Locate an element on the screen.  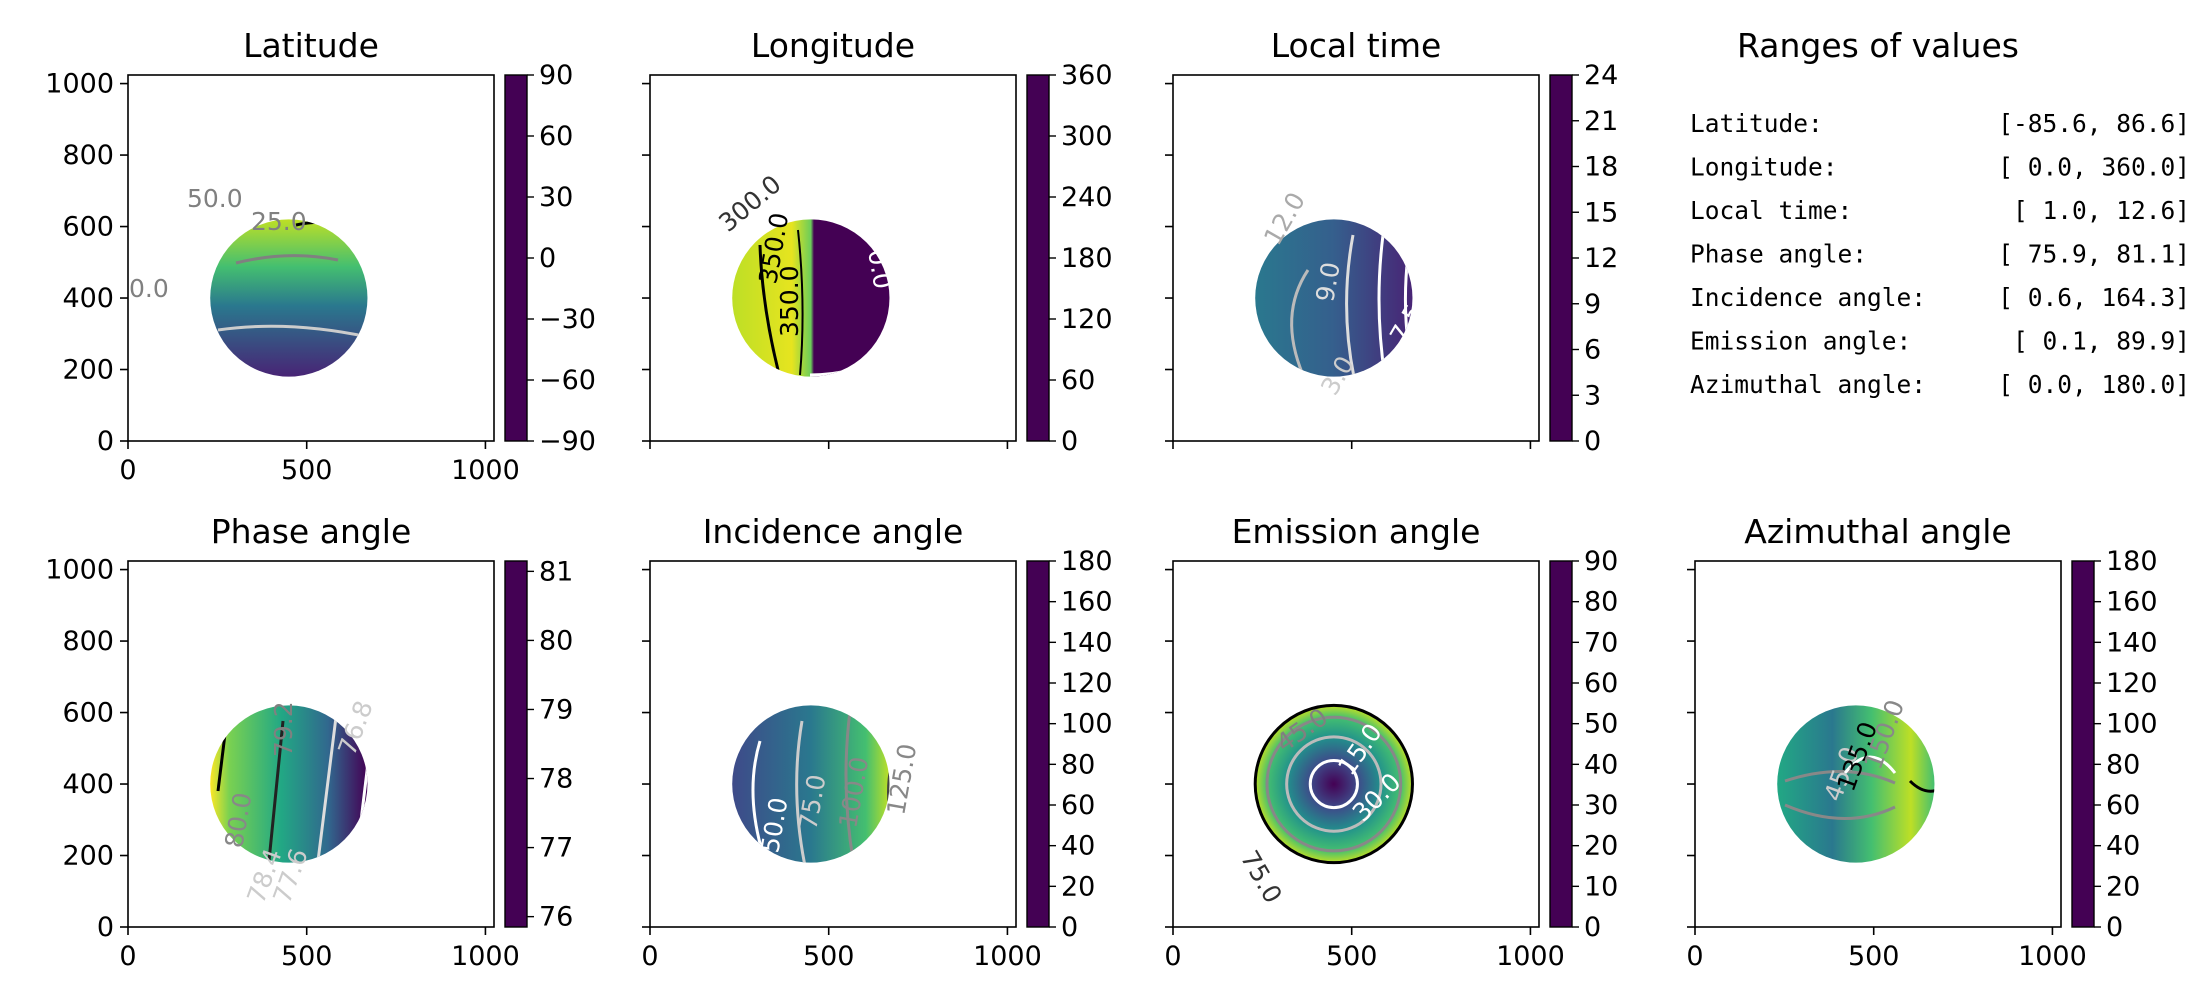
contour-label: 79.2 is located at coordinates (283, 729).